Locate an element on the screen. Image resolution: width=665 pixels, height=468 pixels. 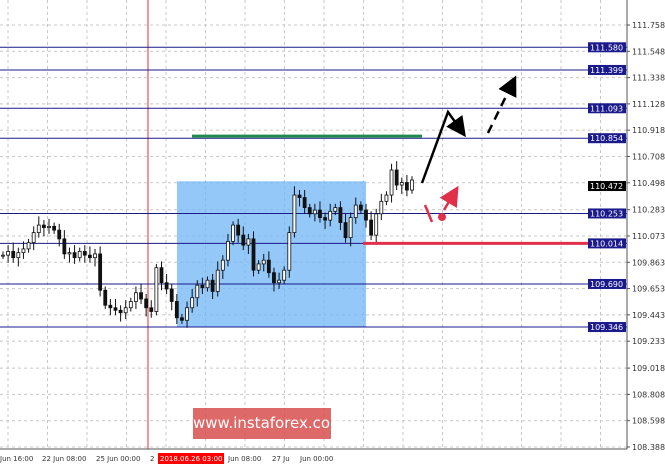
level-price-label: 111.093 is located at coordinates (606, 108).